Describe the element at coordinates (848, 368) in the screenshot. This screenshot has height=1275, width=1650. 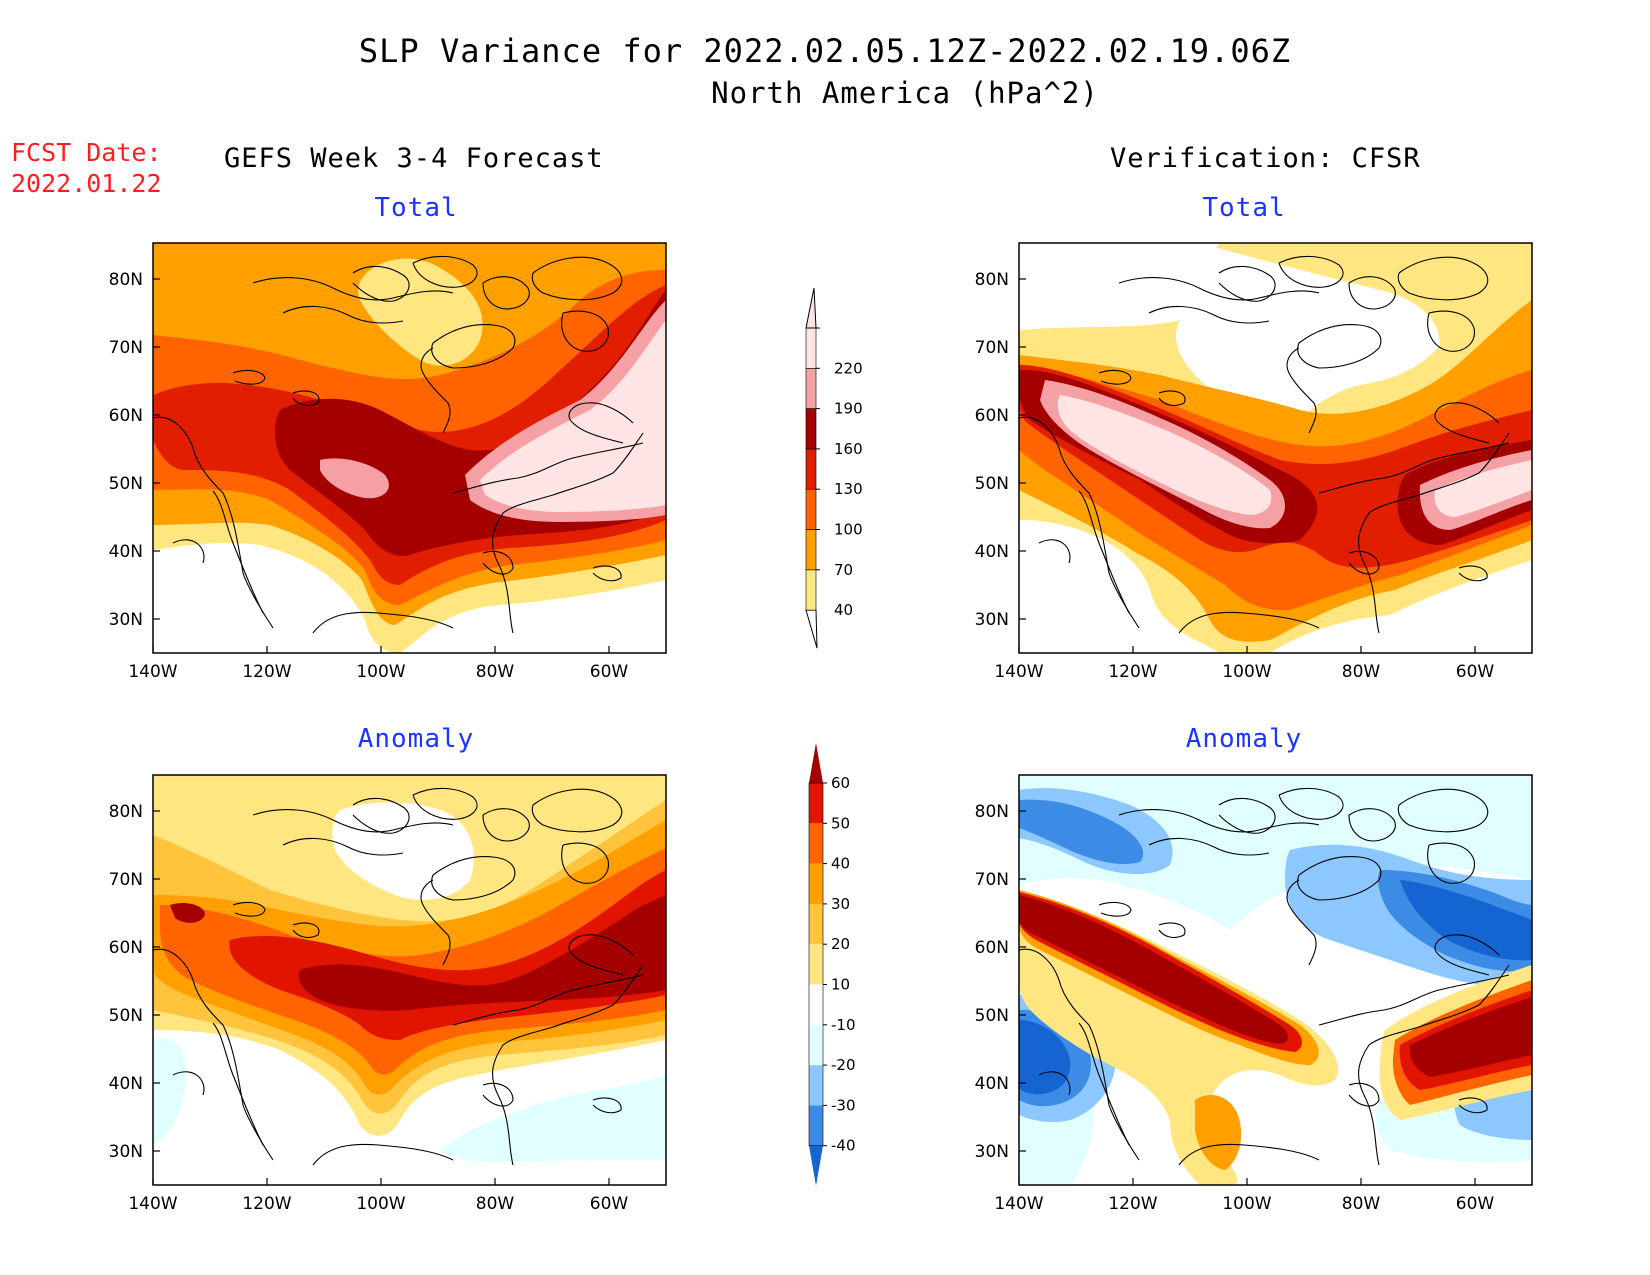
I see `colorbar-tick-label: 220` at that location.